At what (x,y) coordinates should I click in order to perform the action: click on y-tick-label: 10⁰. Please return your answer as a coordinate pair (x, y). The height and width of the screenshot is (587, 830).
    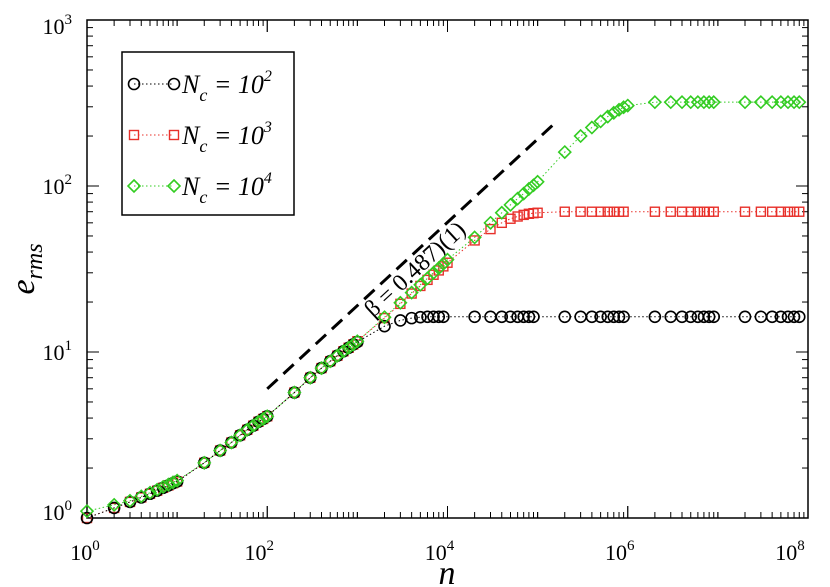
    Looking at the image, I should click on (58, 511).